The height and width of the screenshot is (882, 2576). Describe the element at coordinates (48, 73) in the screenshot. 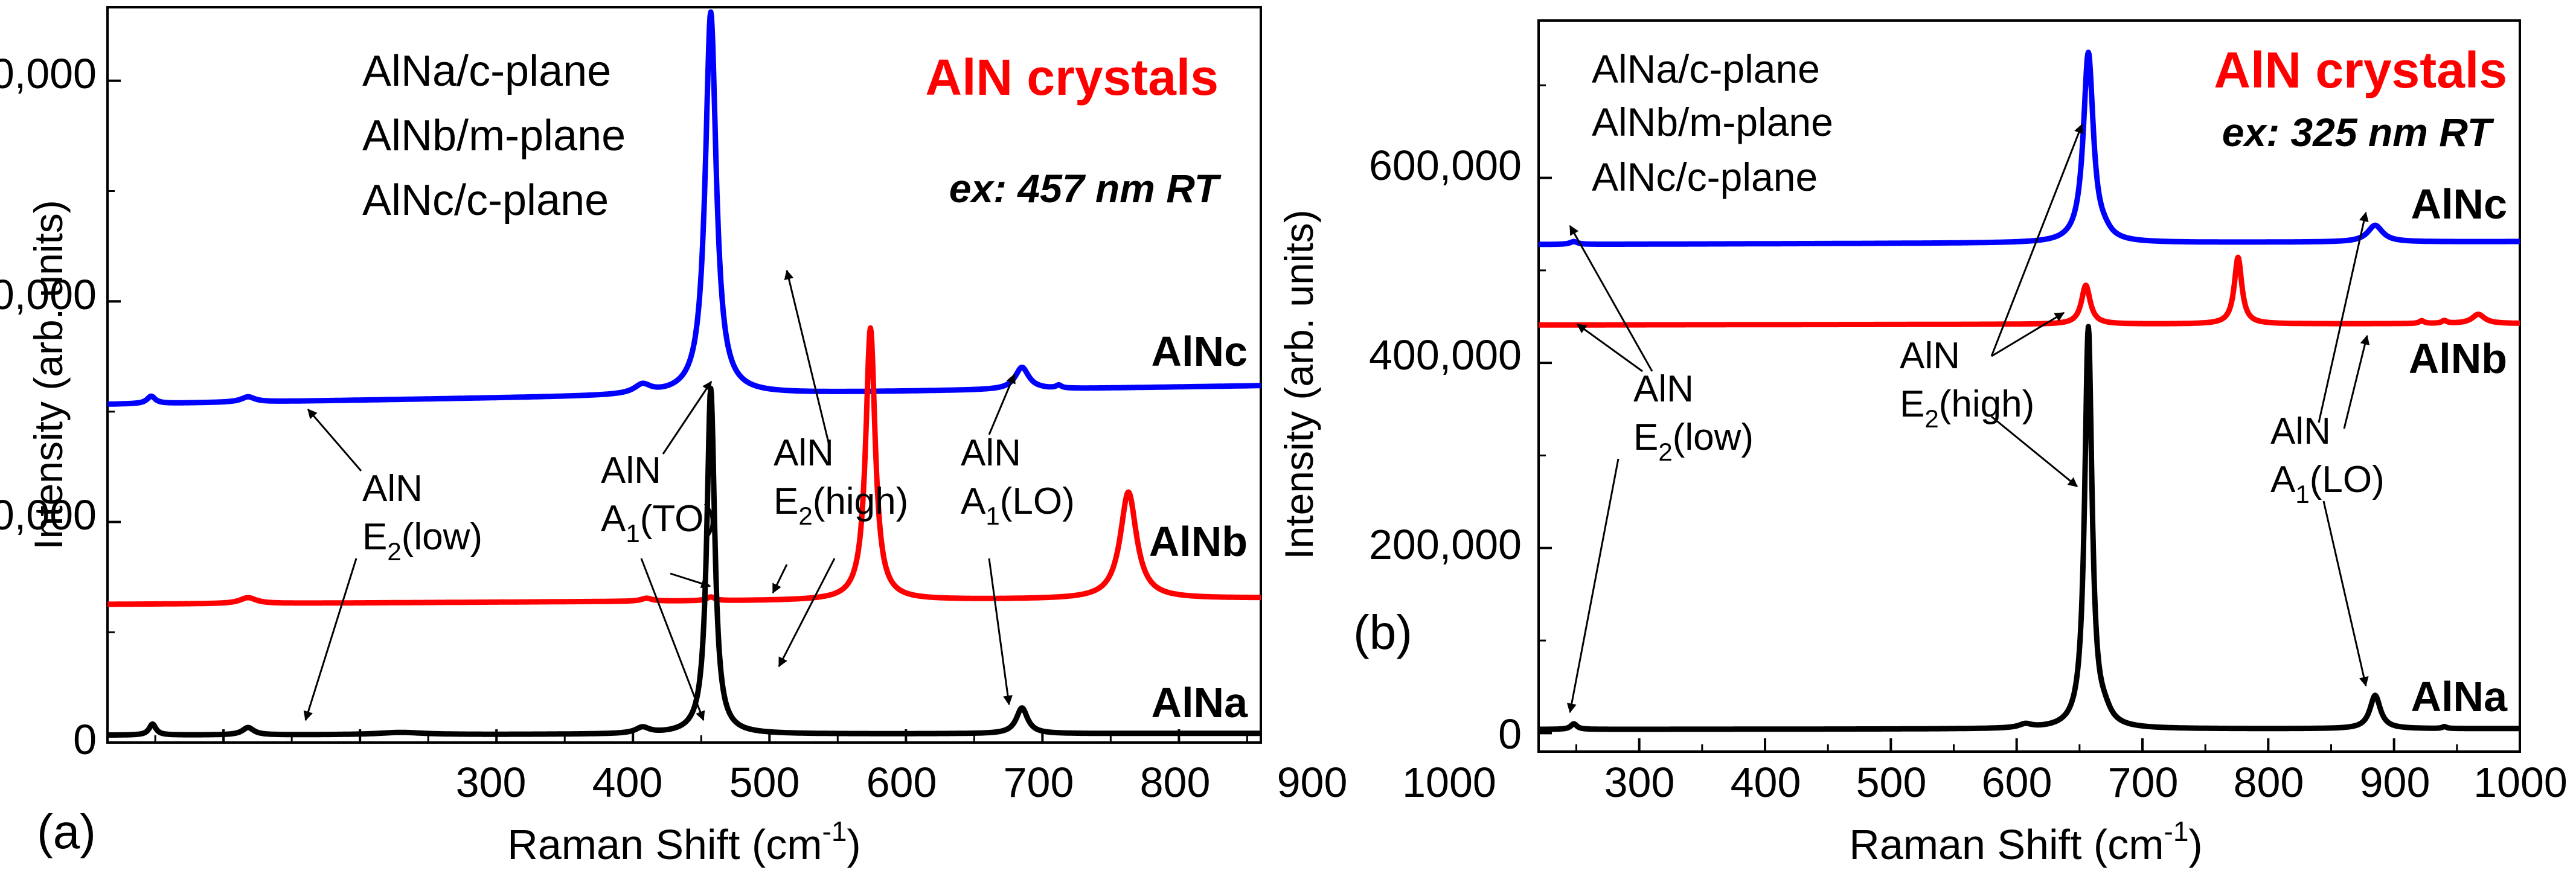

I see `y-tick-label: 900,000` at that location.